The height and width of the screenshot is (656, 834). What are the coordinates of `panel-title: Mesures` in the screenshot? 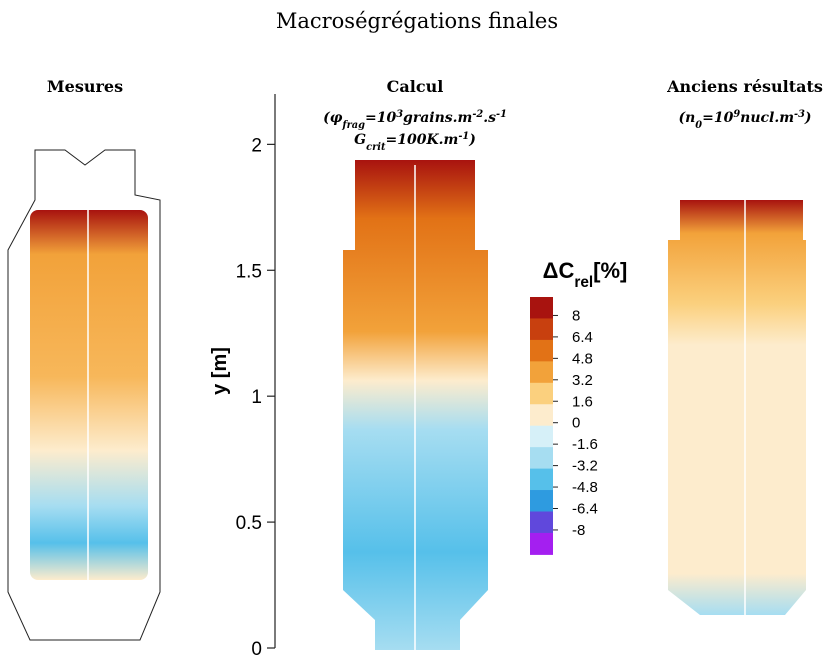 It's located at (85, 86).